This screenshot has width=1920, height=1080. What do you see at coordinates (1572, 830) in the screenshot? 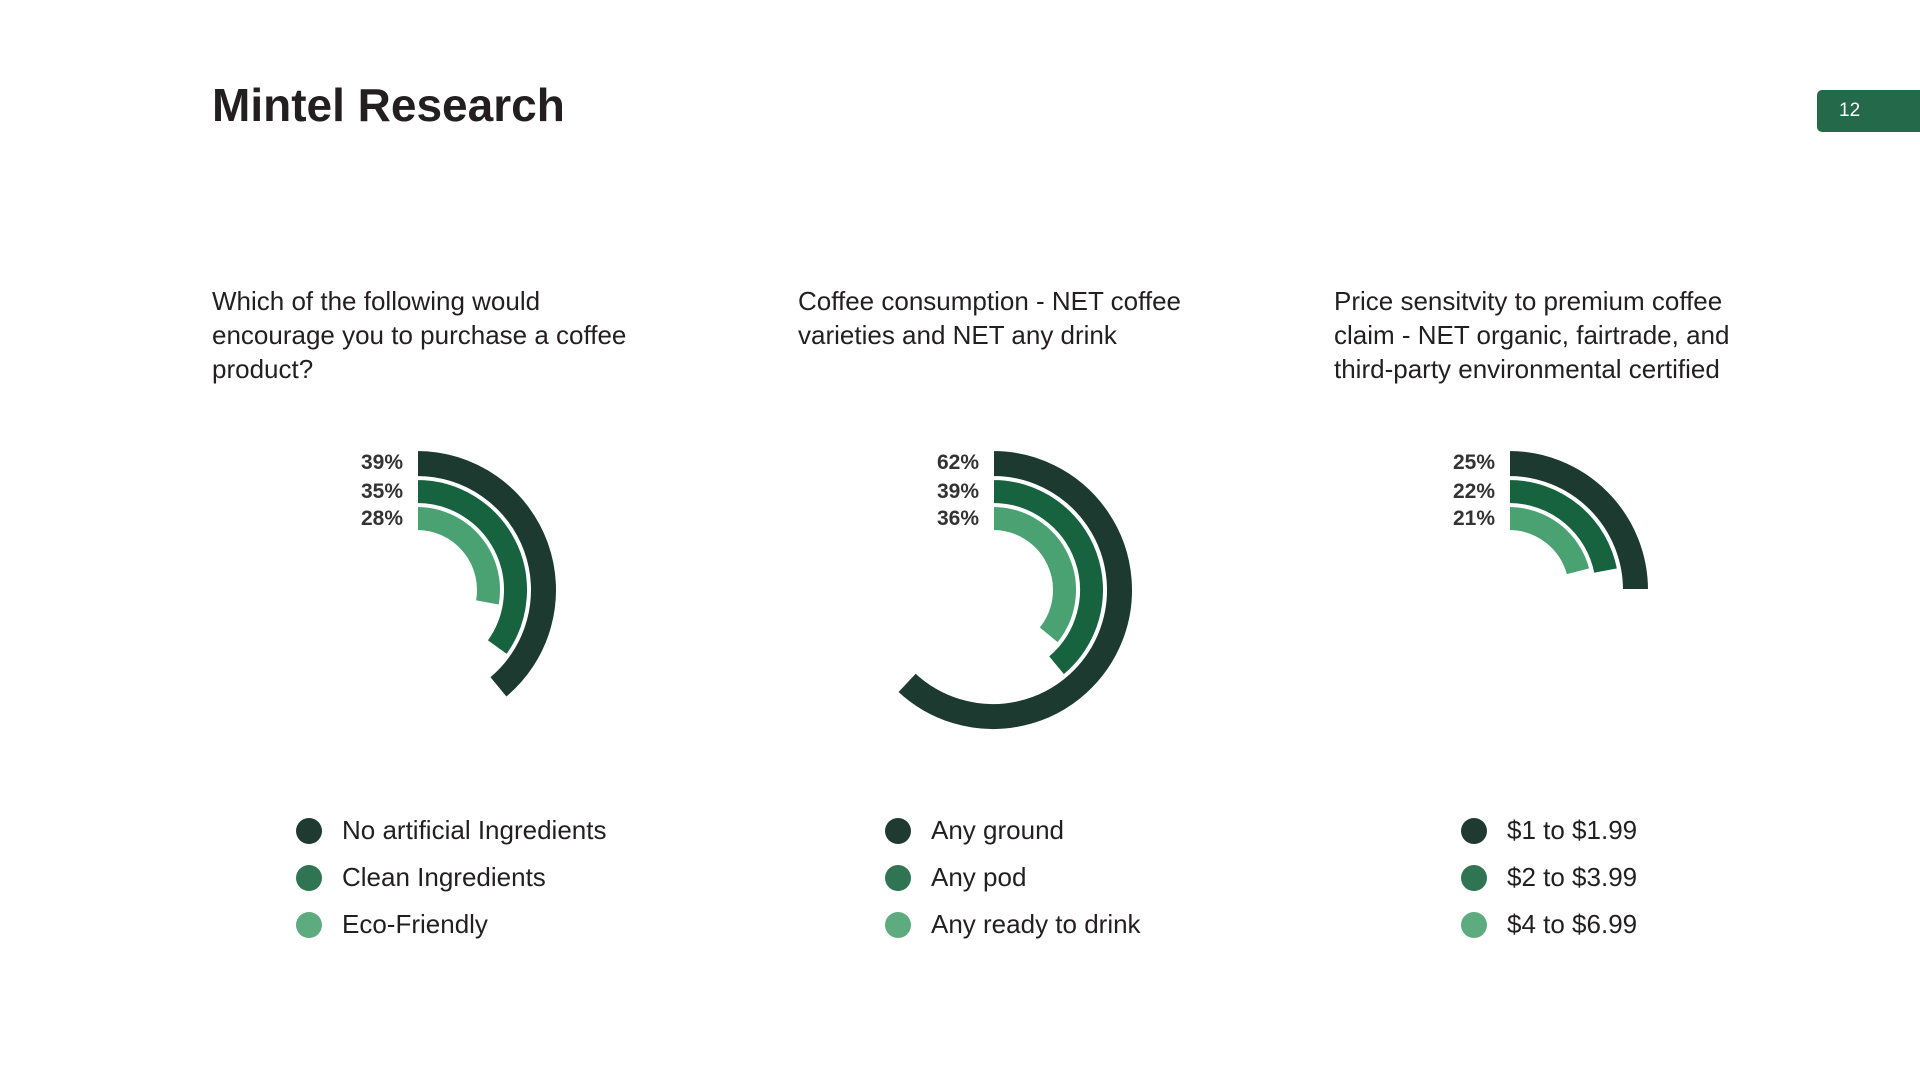
I see `legend-label: $1 to $1.99` at bounding box center [1572, 830].